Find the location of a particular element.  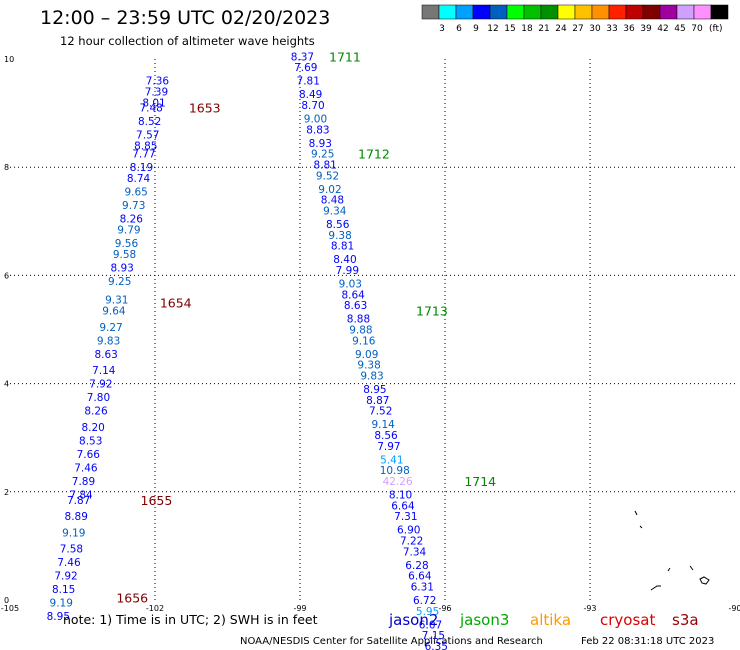

wave-height-value: 9.56 is located at coordinates (127, 244).